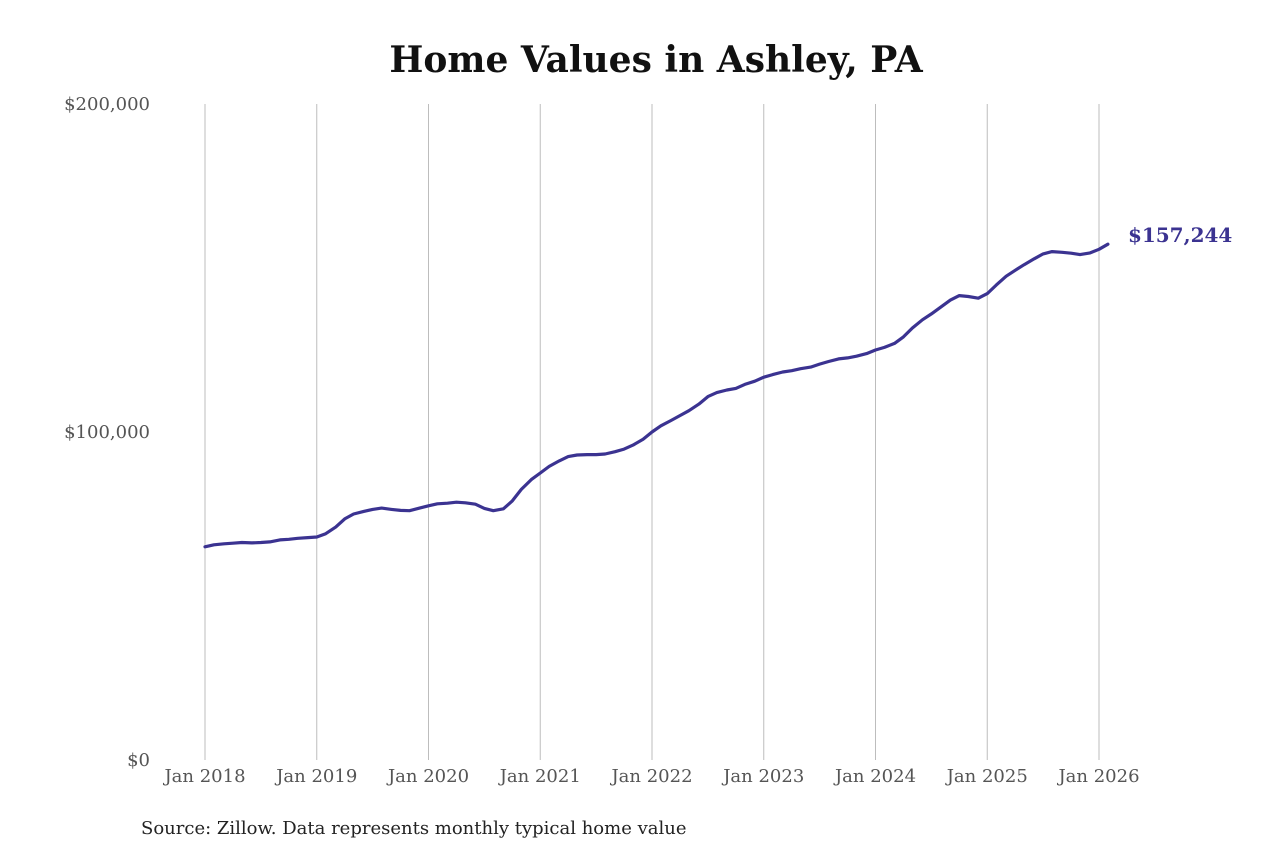 The image size is (1280, 853). I want to click on y-tick-label: $0, so click(138, 760).